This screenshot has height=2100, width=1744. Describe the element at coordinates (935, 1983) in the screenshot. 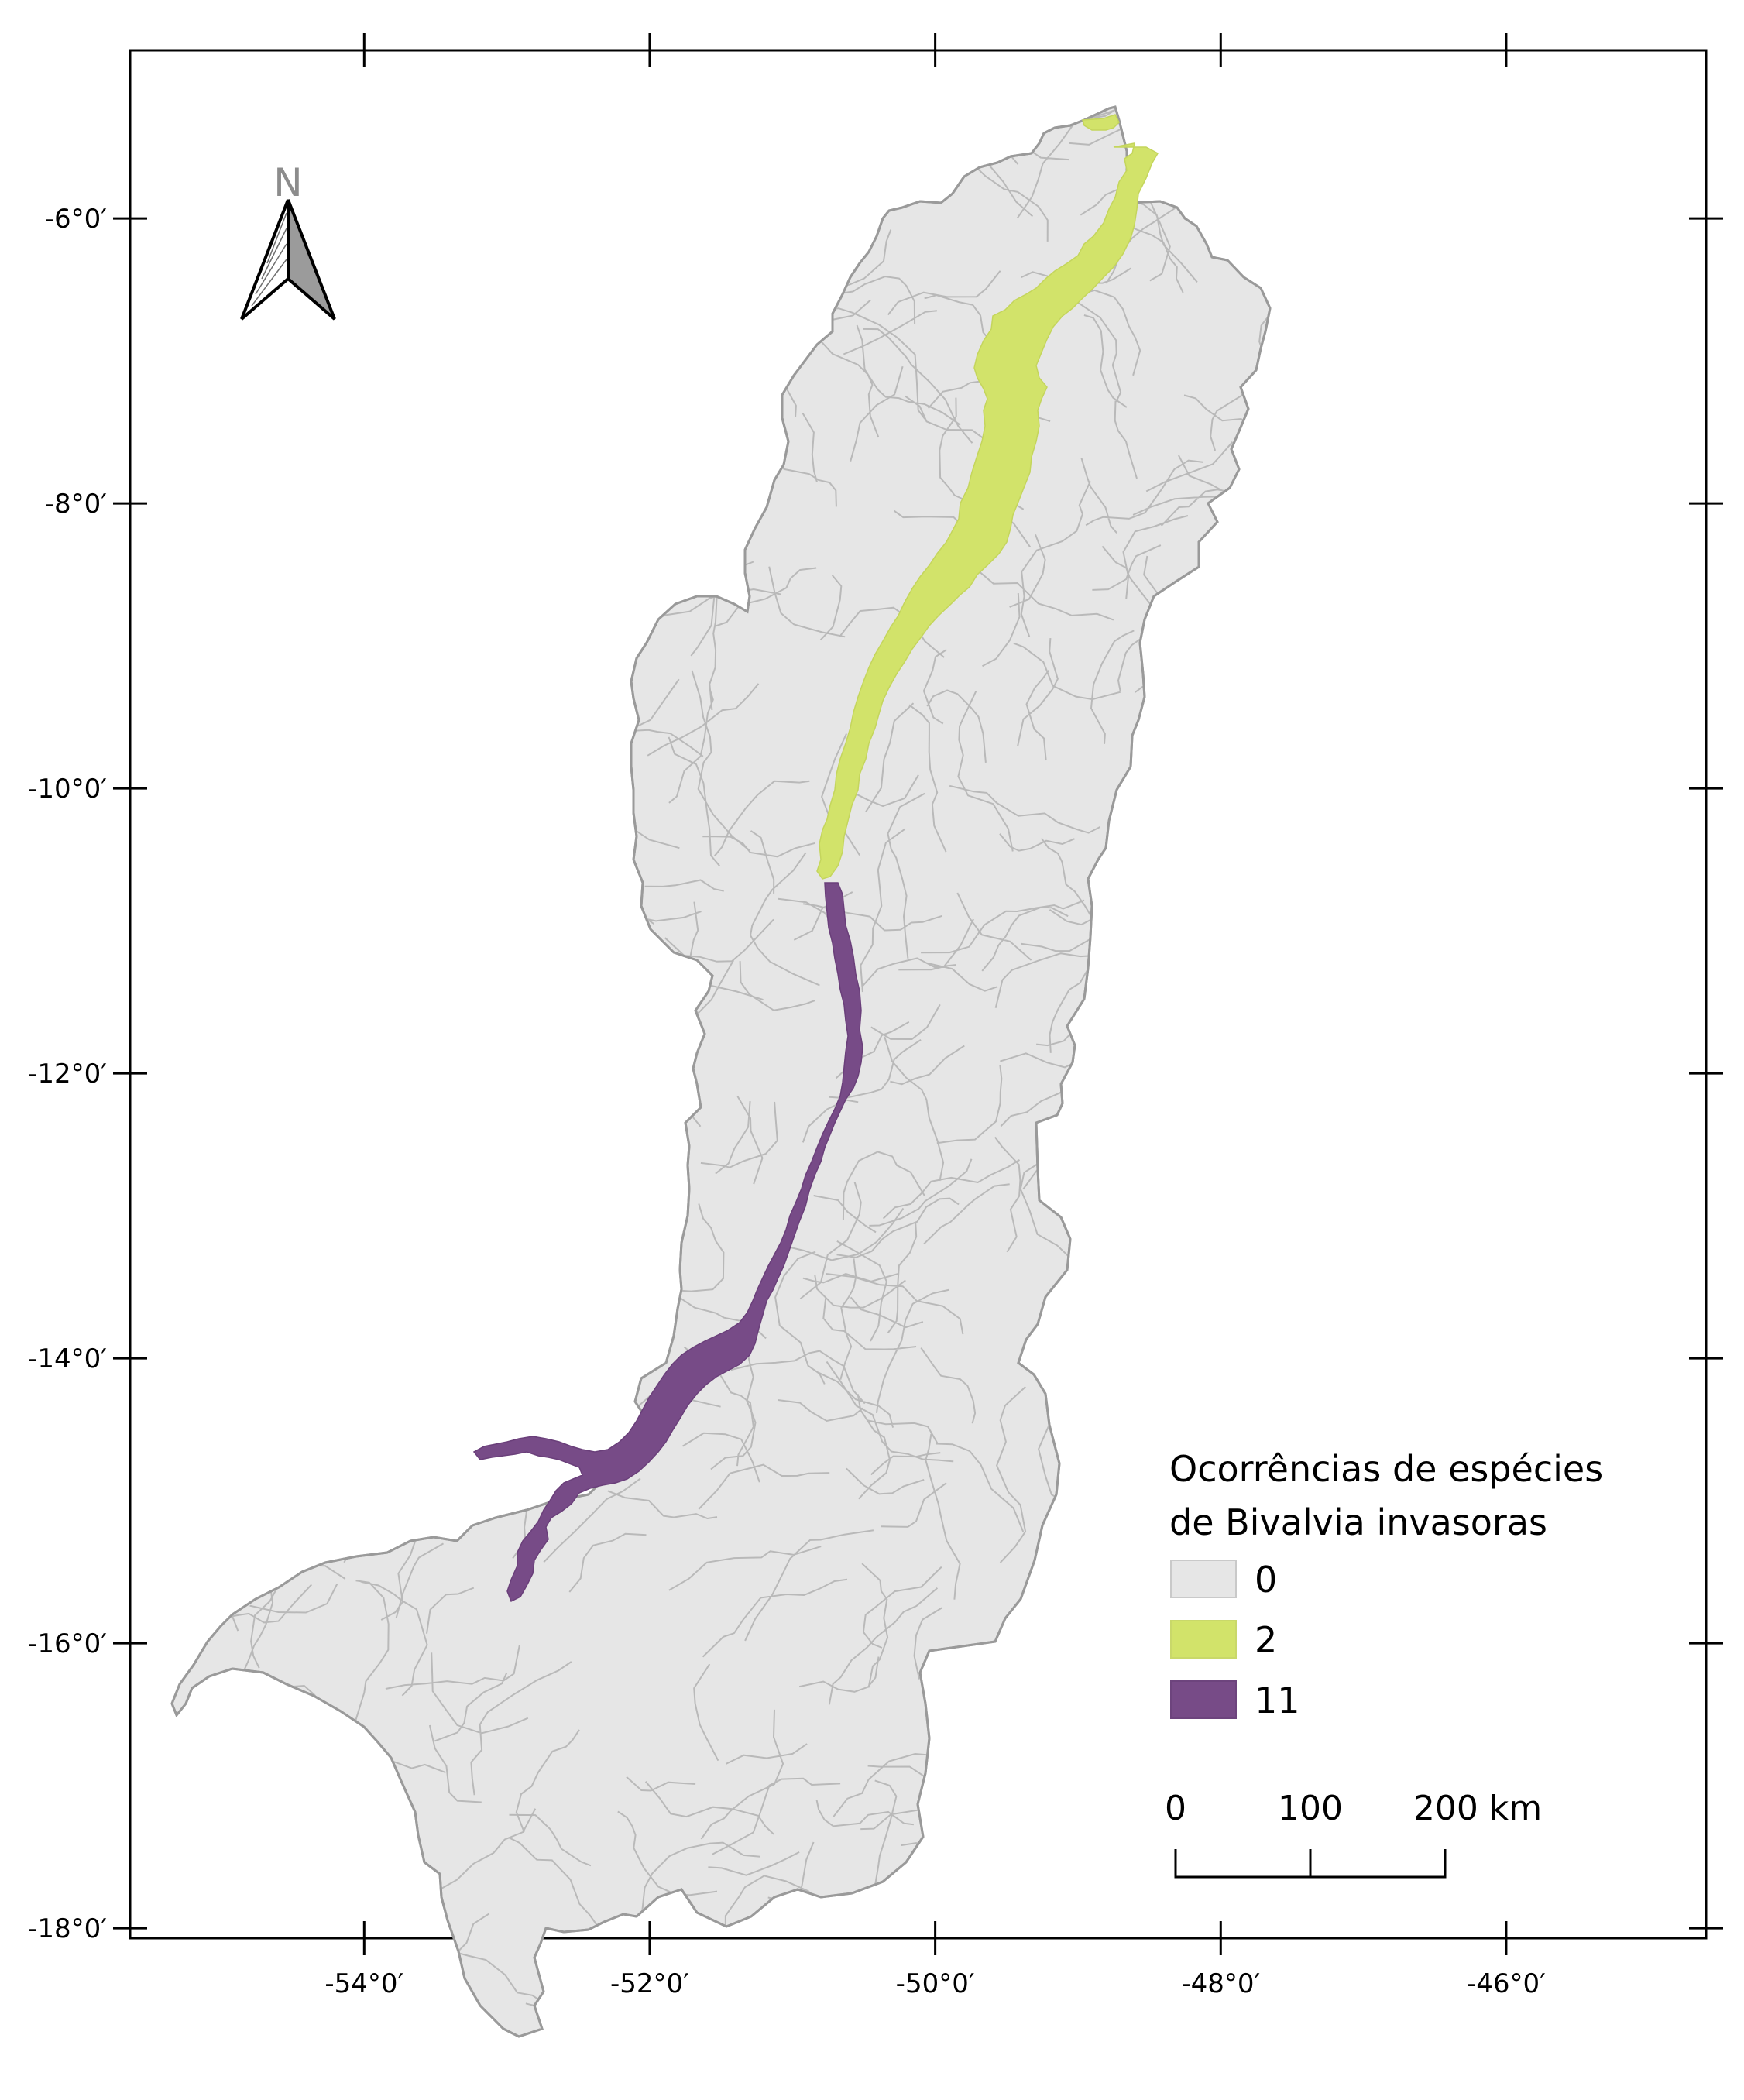

I see `x-tick-label: -50°0′` at that location.